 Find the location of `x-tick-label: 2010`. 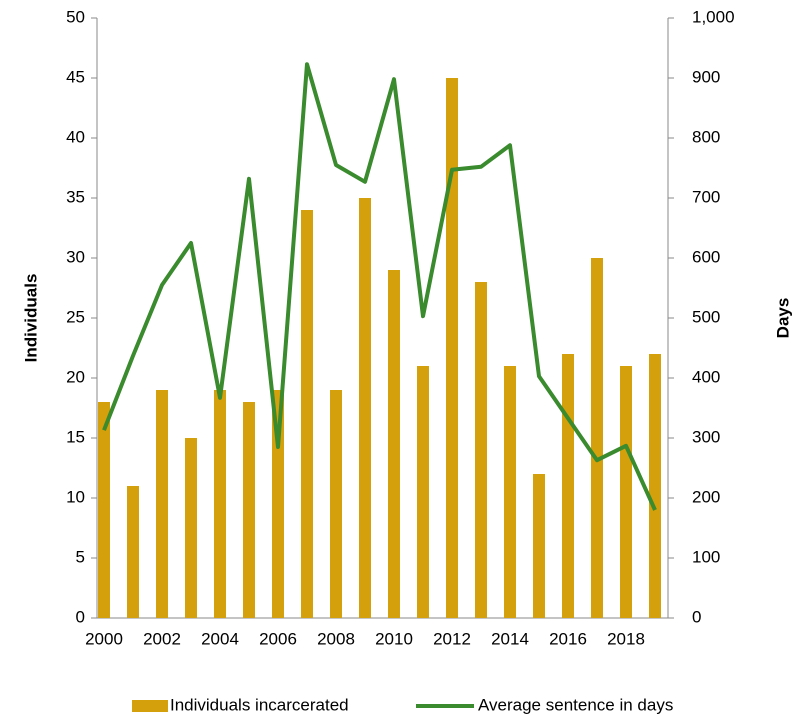

x-tick-label: 2010 is located at coordinates (394, 638).